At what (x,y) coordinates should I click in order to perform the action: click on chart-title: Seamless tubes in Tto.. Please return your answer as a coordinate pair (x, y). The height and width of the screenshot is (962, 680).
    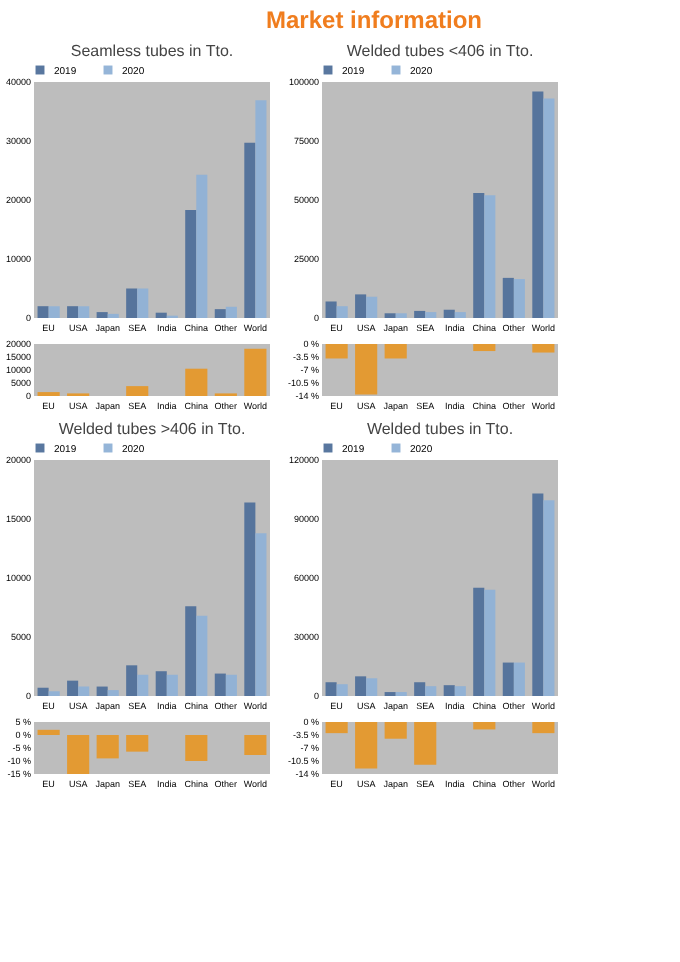
    Looking at the image, I should click on (152, 51).